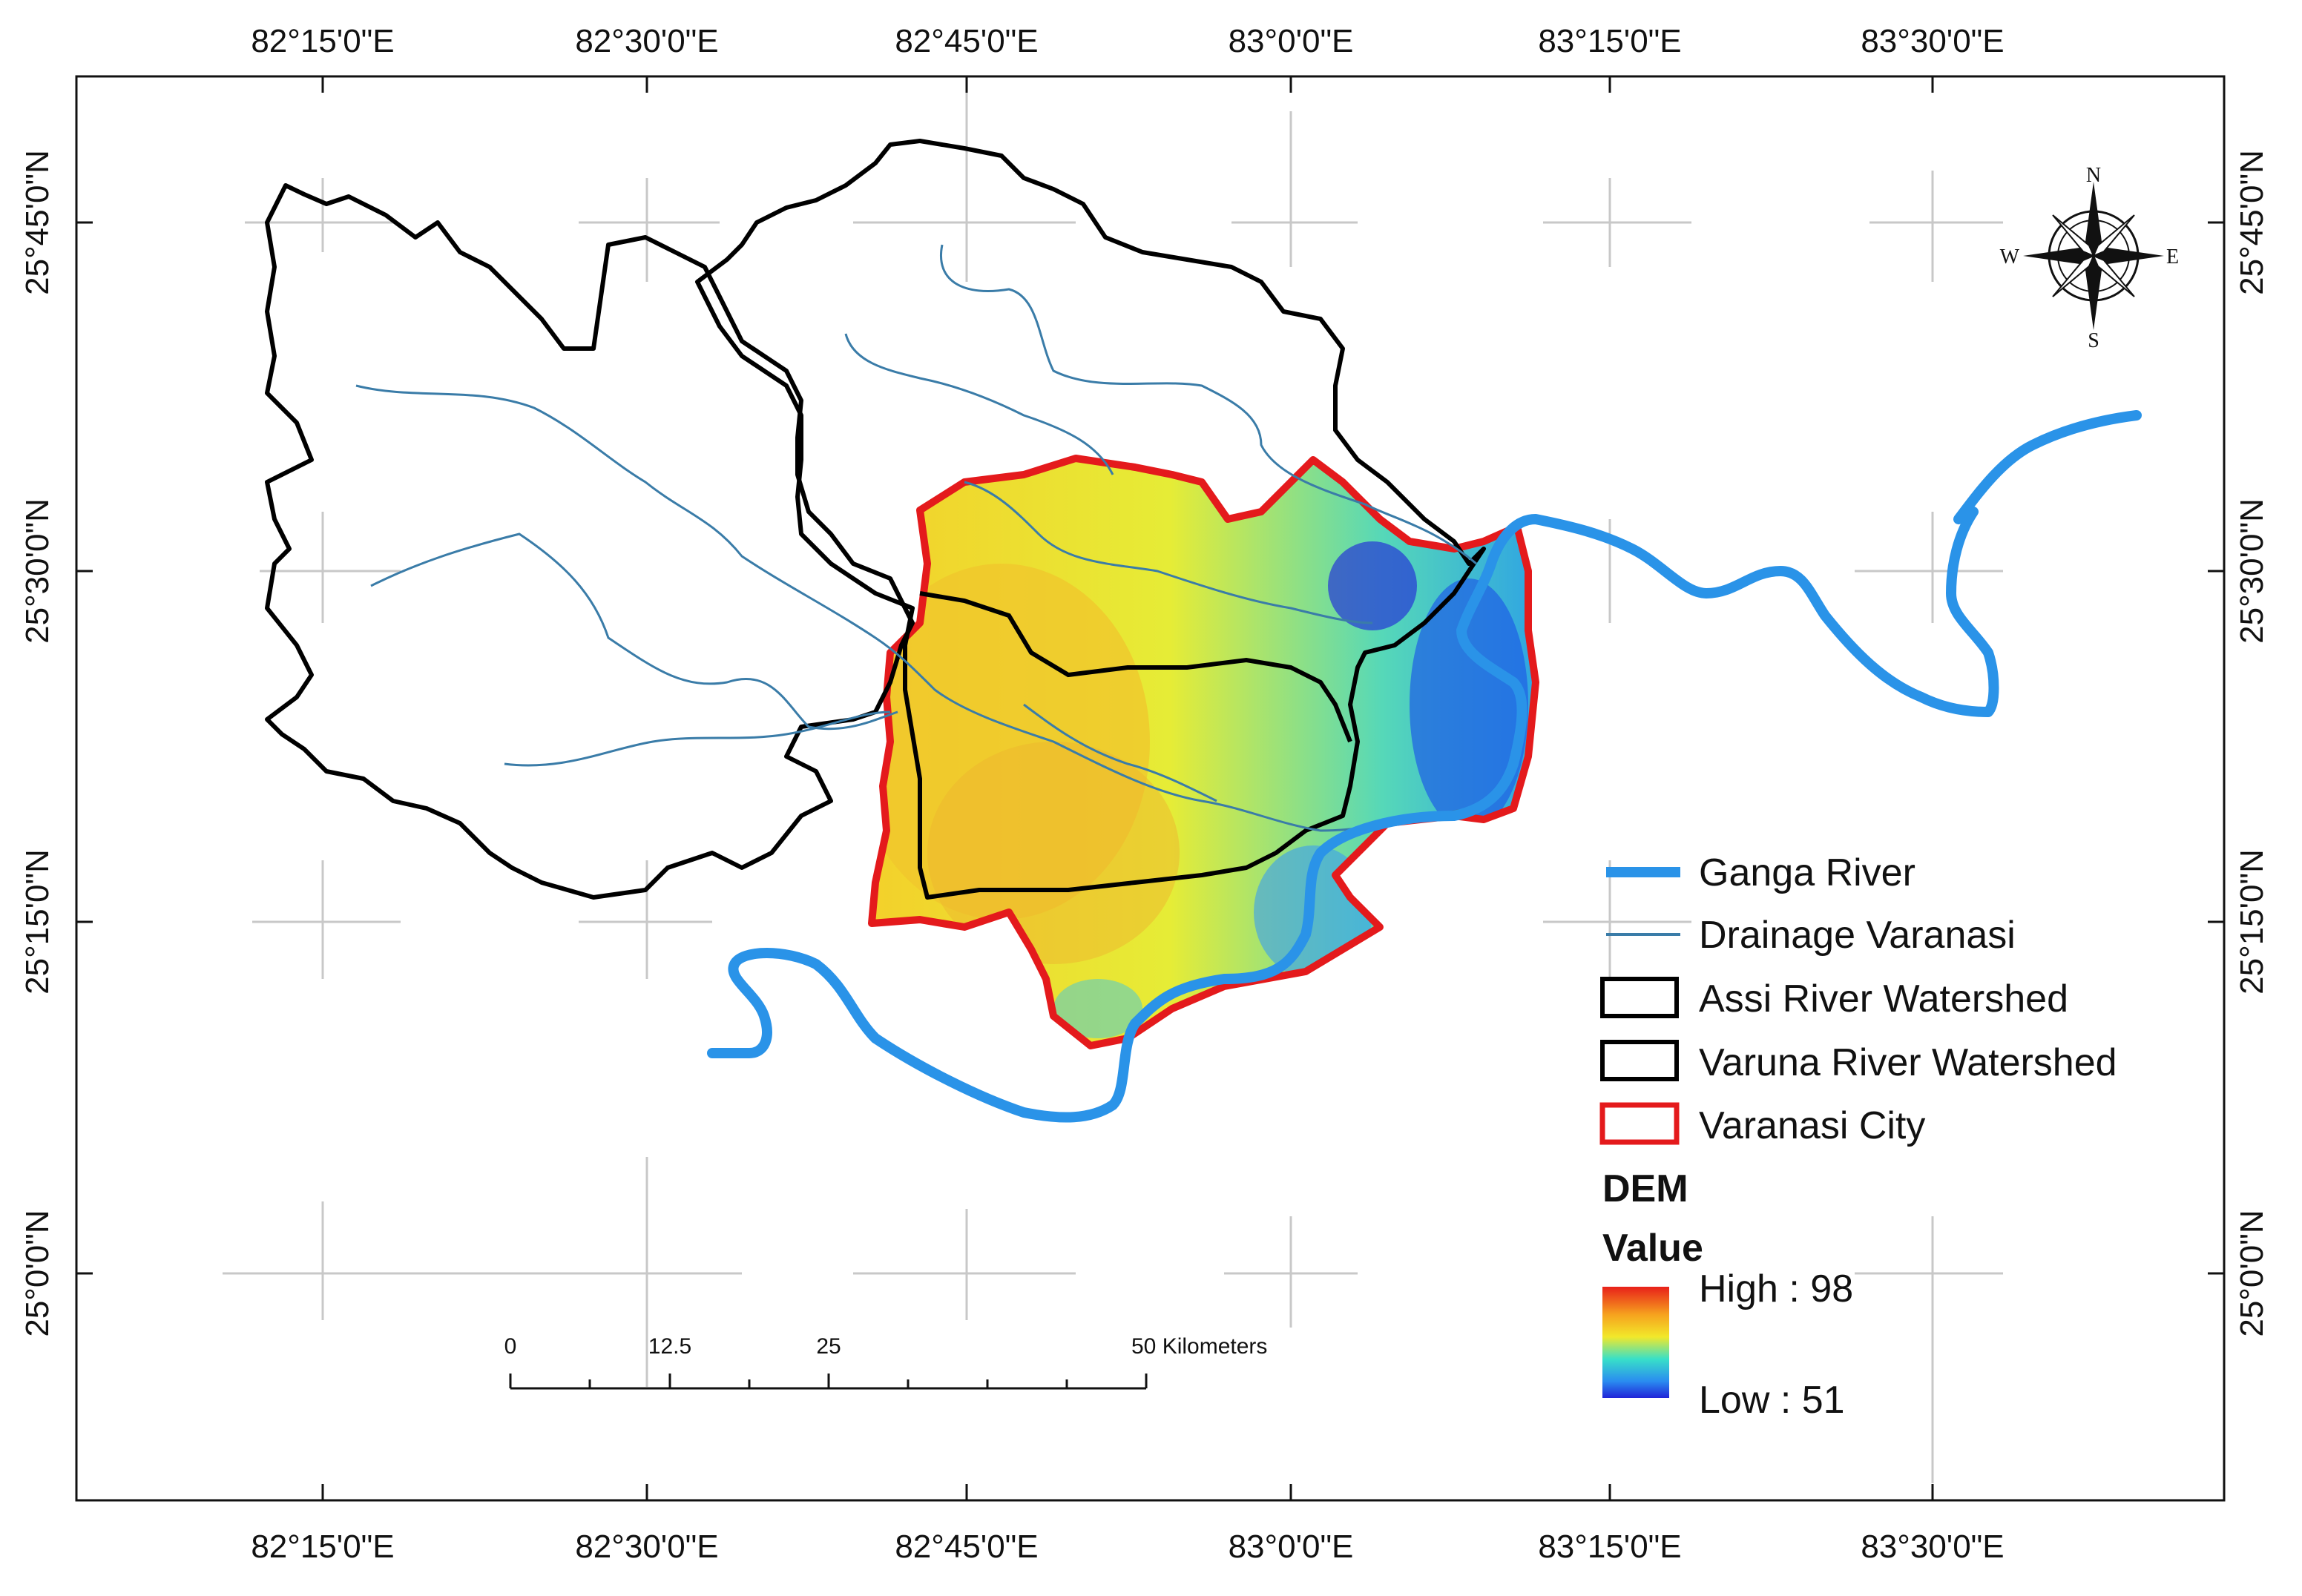 The height and width of the screenshot is (1596, 2302). Describe the element at coordinates (1635, 1342) in the screenshot. I see `dem-color-ramp` at that location.